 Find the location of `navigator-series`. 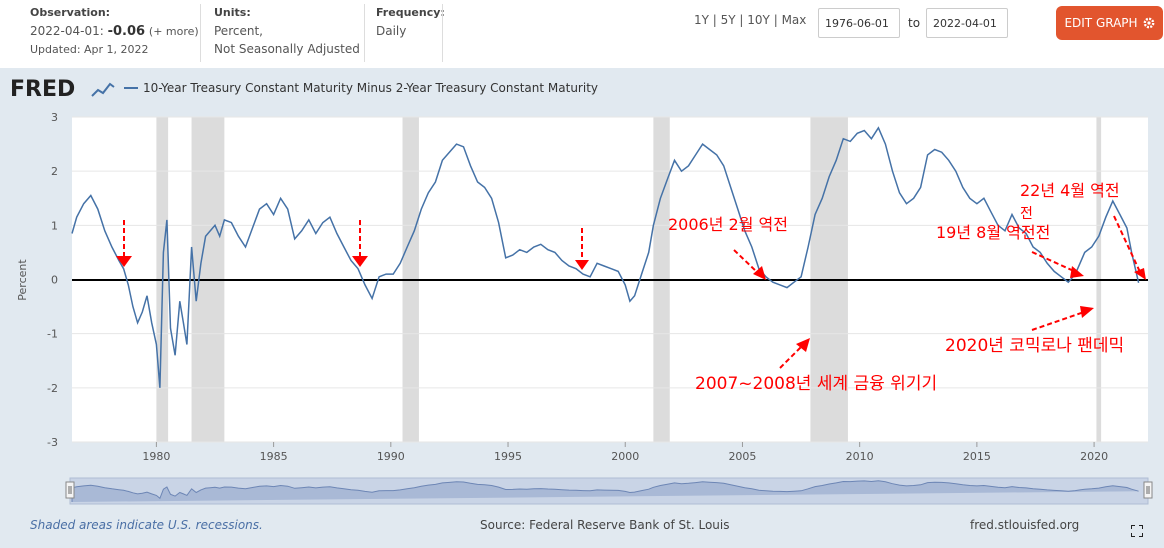

navigator-series is located at coordinates (605, 491).